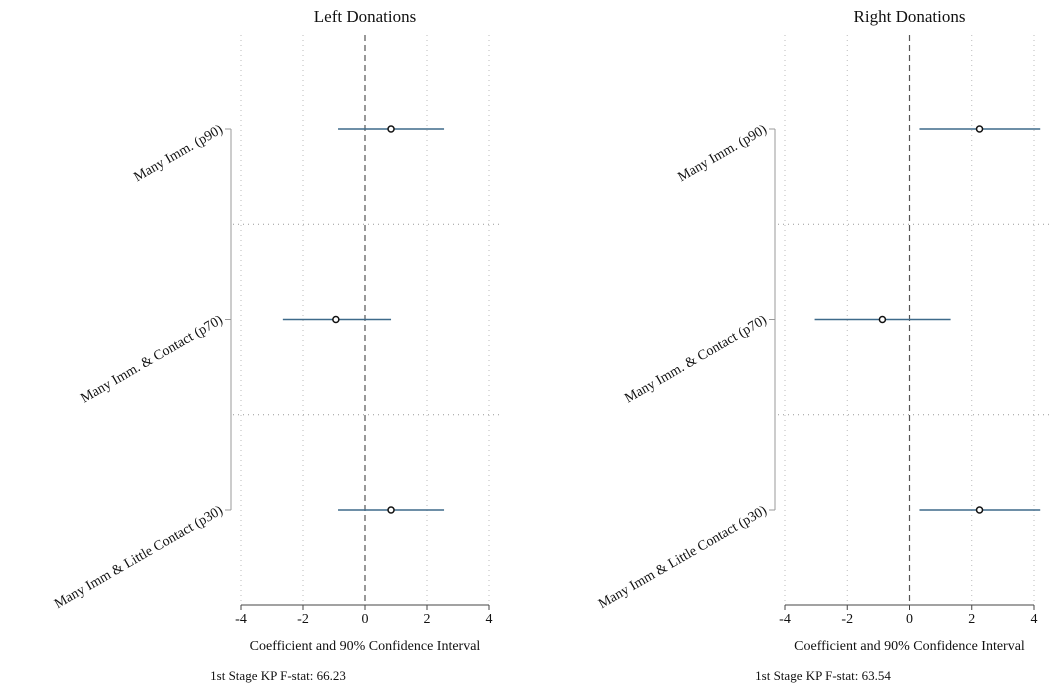  Describe the element at coordinates (910, 16) in the screenshot. I see `chart-title: Right Donations` at that location.